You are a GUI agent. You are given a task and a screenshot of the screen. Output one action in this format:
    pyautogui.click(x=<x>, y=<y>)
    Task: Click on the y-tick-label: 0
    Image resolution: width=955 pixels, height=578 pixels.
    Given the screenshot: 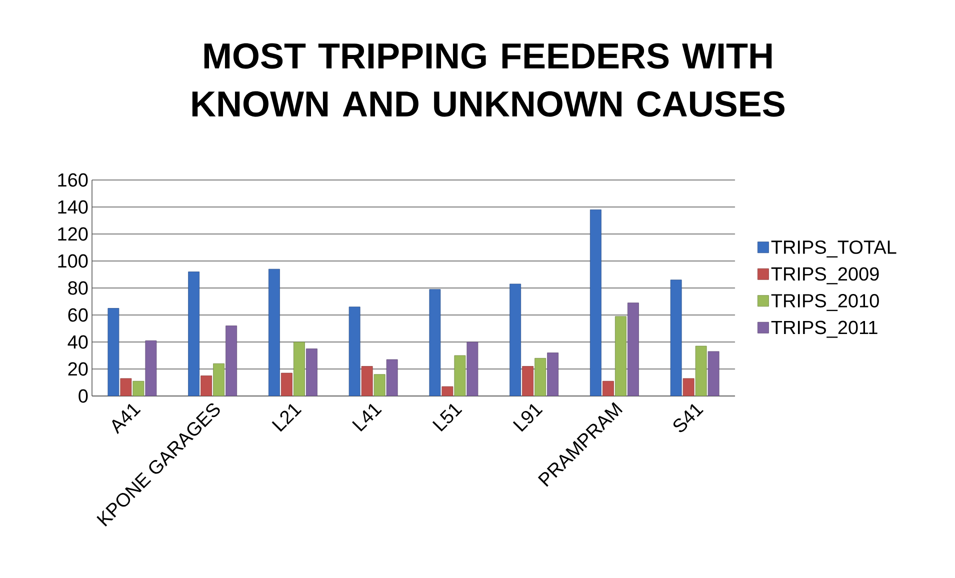 What is the action you would take?
    pyautogui.click(x=83, y=396)
    